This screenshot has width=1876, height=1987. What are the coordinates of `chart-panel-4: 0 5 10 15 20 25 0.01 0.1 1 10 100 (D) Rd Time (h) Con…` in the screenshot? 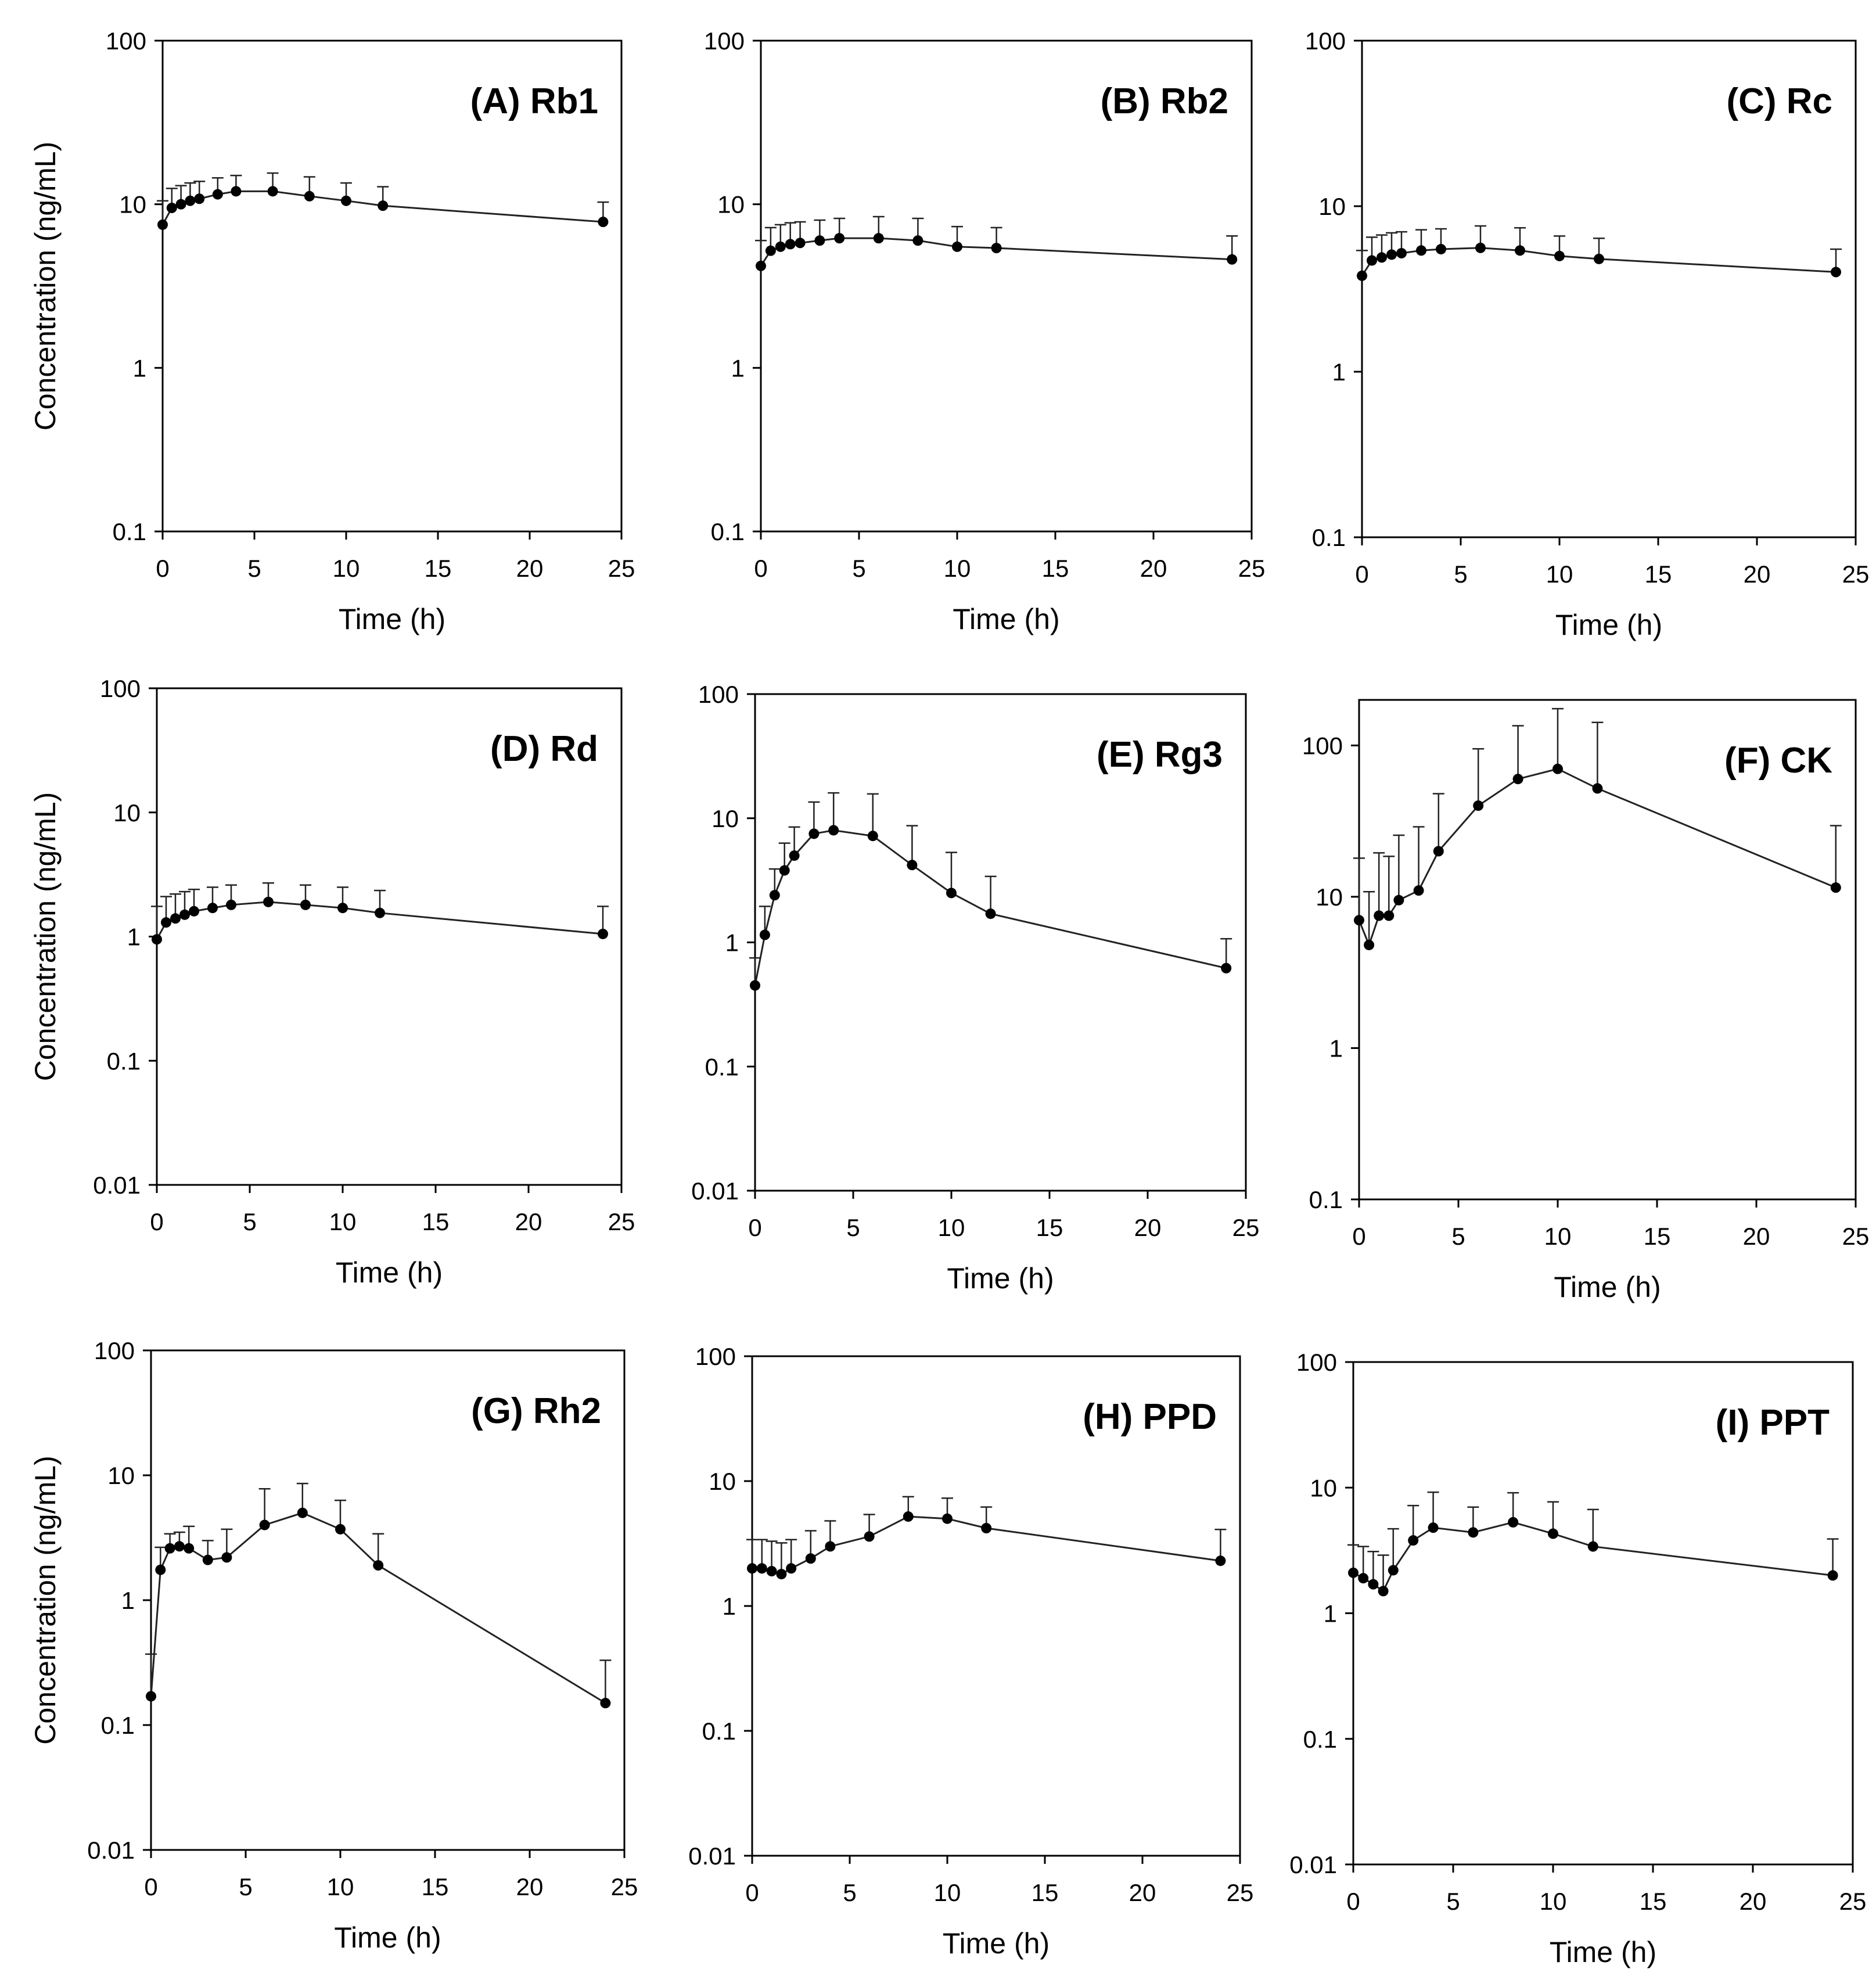 It's located at (332, 982).